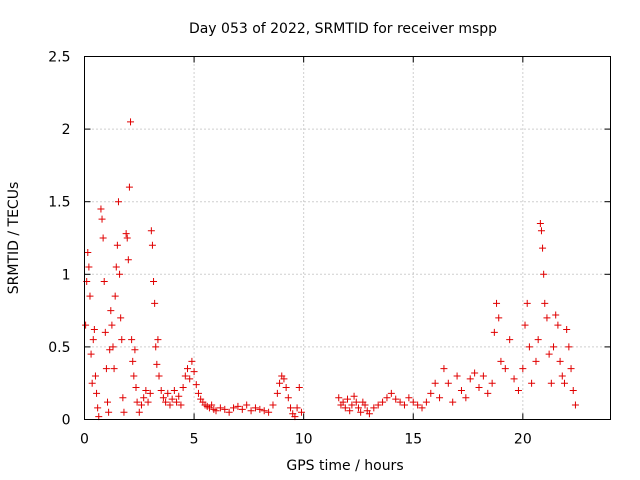 Image resolution: width=640 pixels, height=480 pixels. Describe the element at coordinates (523, 440) in the screenshot. I see `x-tick-label: 20` at that location.